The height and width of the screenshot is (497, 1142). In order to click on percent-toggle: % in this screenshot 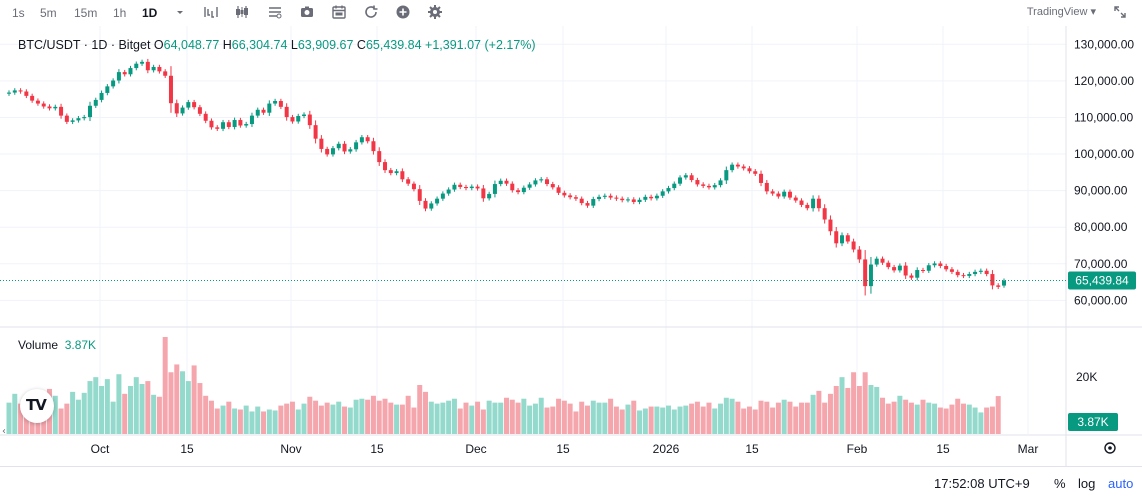, I will do `click(1060, 483)`.